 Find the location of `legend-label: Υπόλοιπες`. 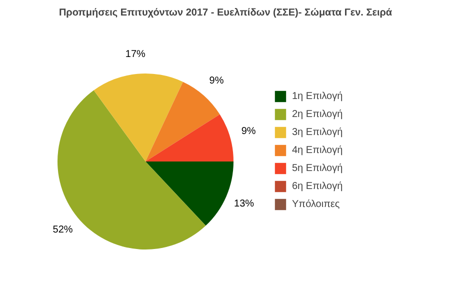

legend-label: Υπόλοιπες is located at coordinates (316, 204).